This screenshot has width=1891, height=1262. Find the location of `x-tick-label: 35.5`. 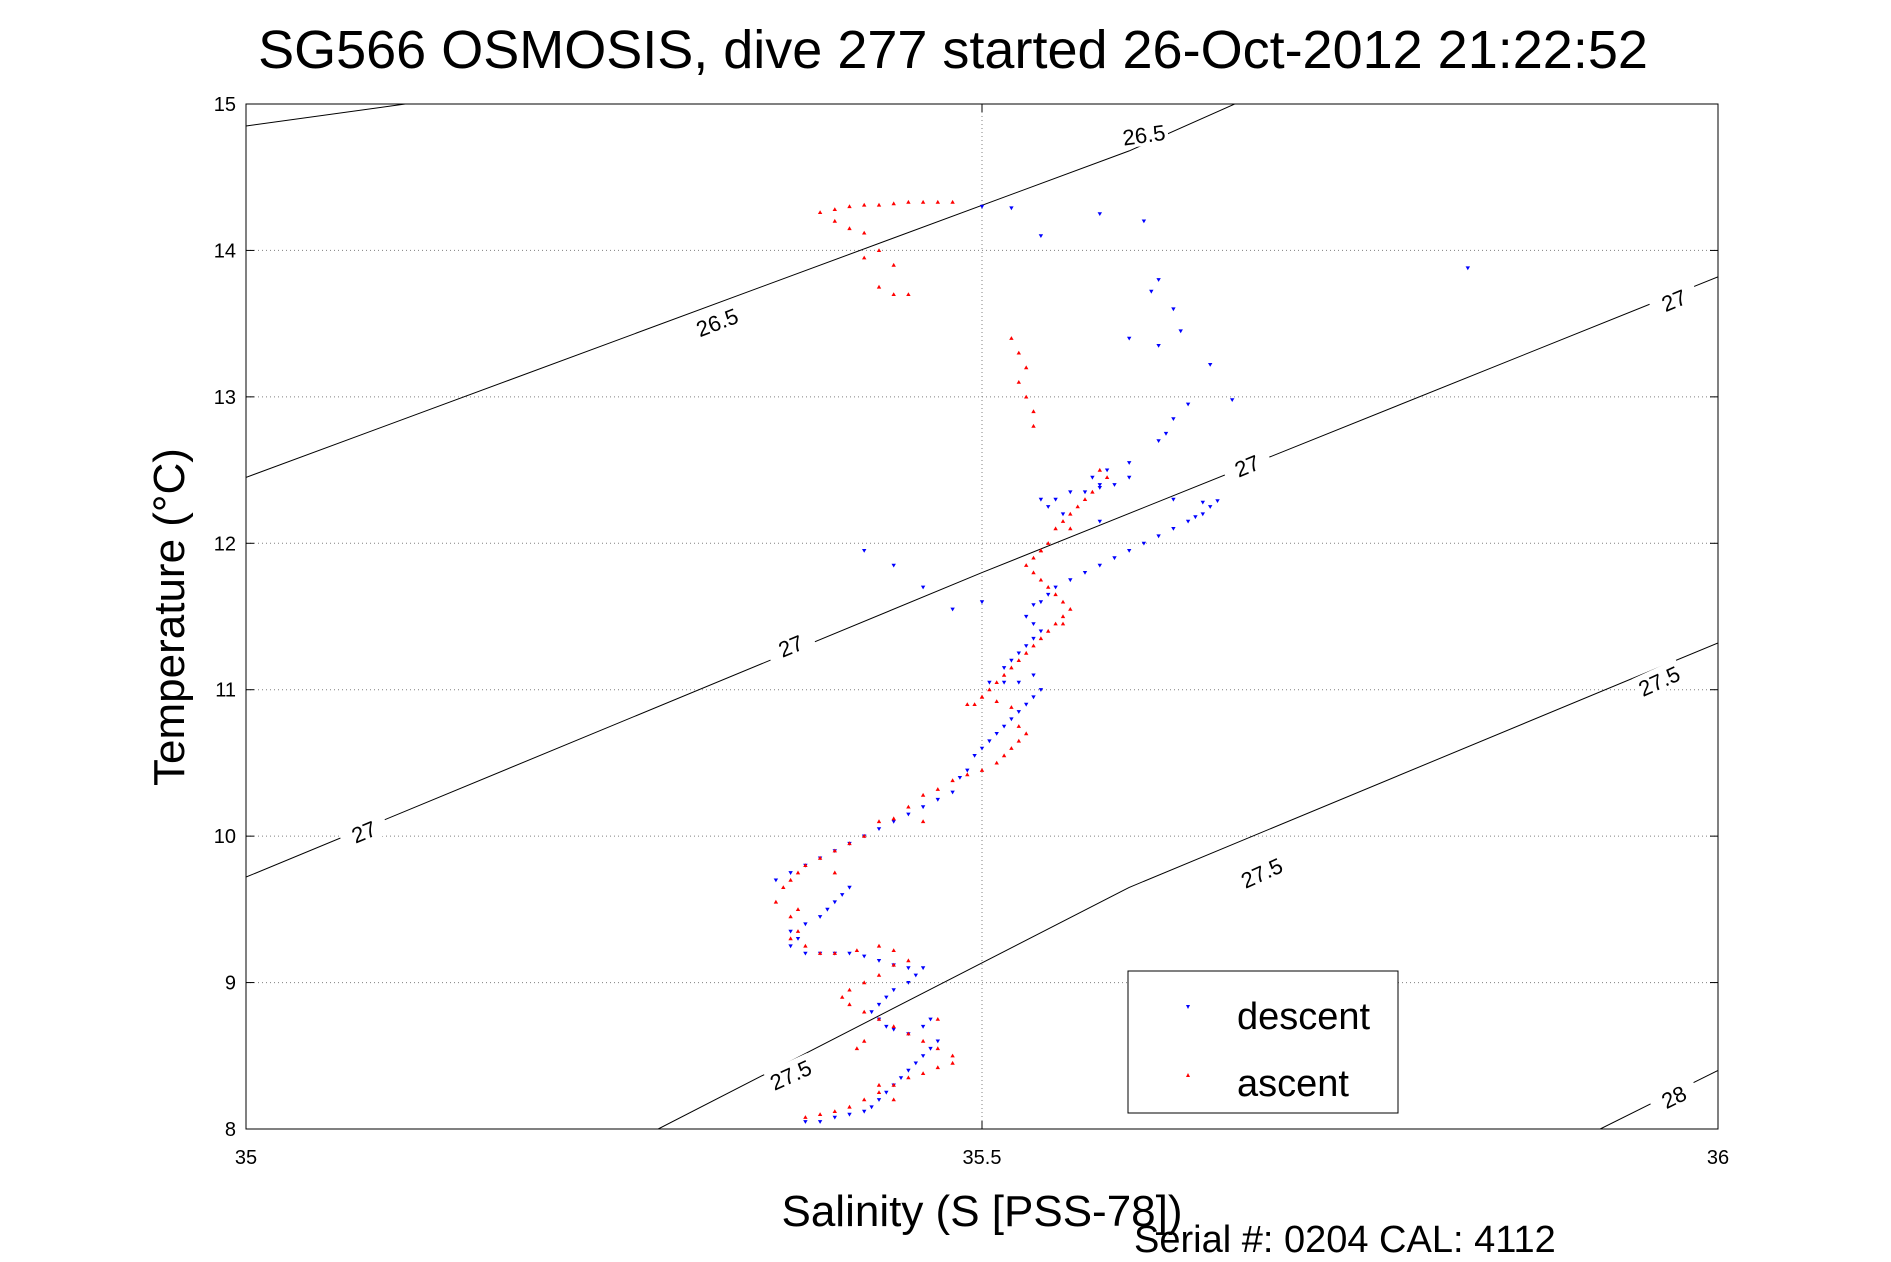

x-tick-label: 35.5 is located at coordinates (982, 1158).